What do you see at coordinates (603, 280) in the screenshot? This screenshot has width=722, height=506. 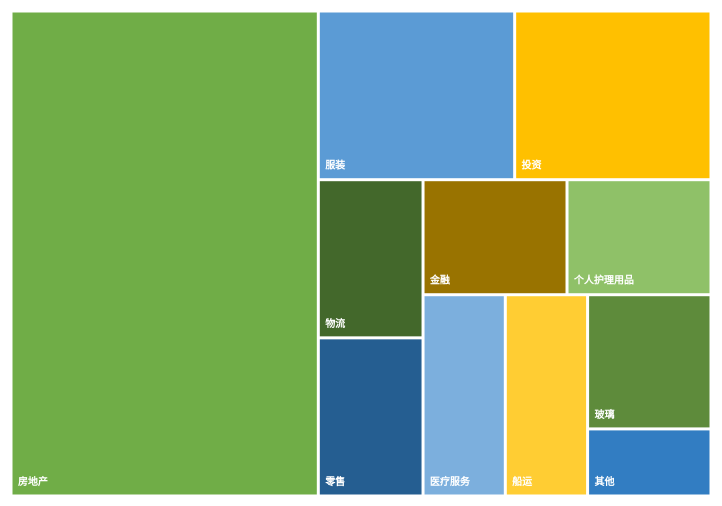 I see `cell-label: 个人护理用品` at bounding box center [603, 280].